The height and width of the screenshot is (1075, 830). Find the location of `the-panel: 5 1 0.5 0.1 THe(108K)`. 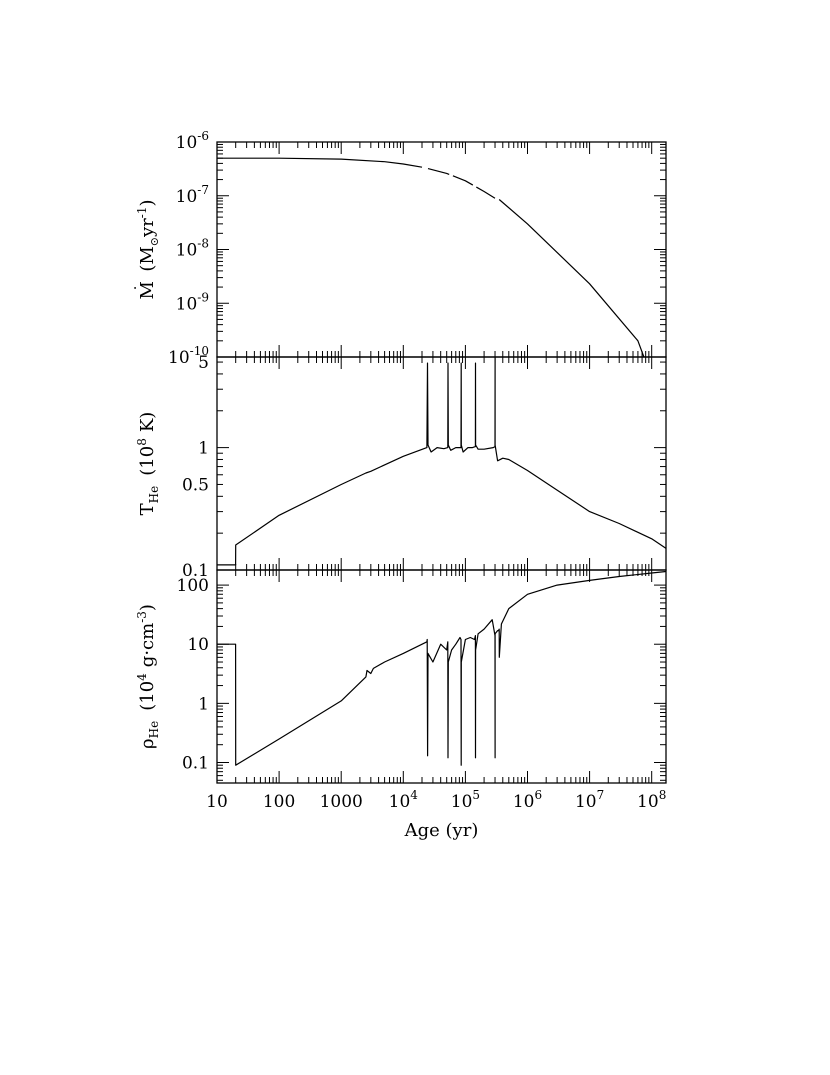

the-panel: 5 1 0.5 0.1 THe(108K) is located at coordinates (401, 467).